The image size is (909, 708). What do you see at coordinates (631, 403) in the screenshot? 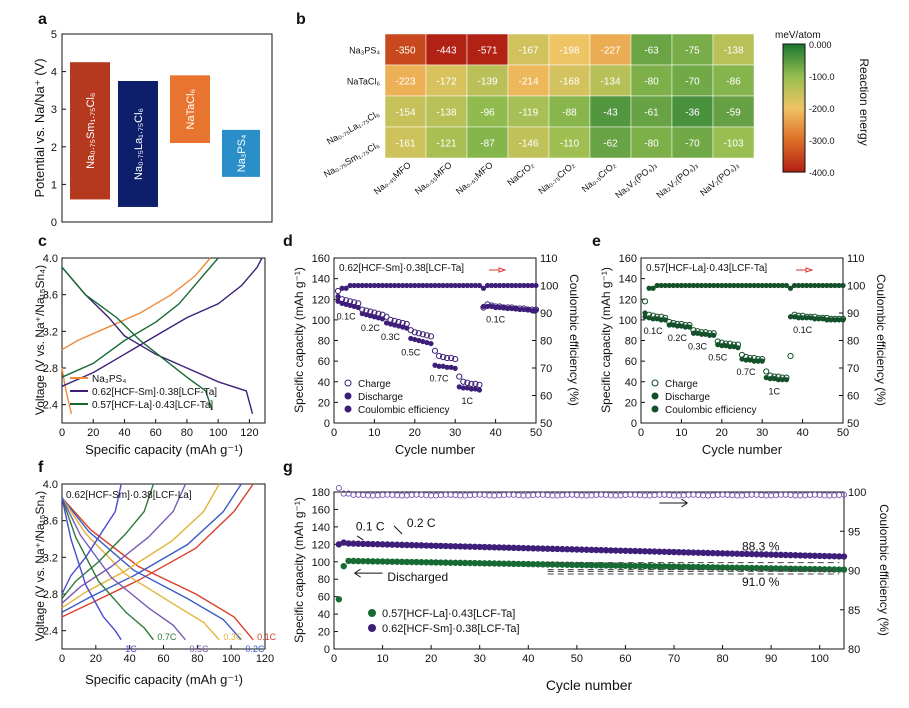
I see `e-ytick-label: 20` at bounding box center [631, 403].